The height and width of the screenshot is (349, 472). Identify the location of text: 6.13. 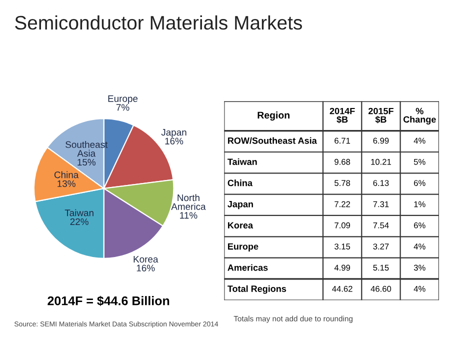
(381, 183).